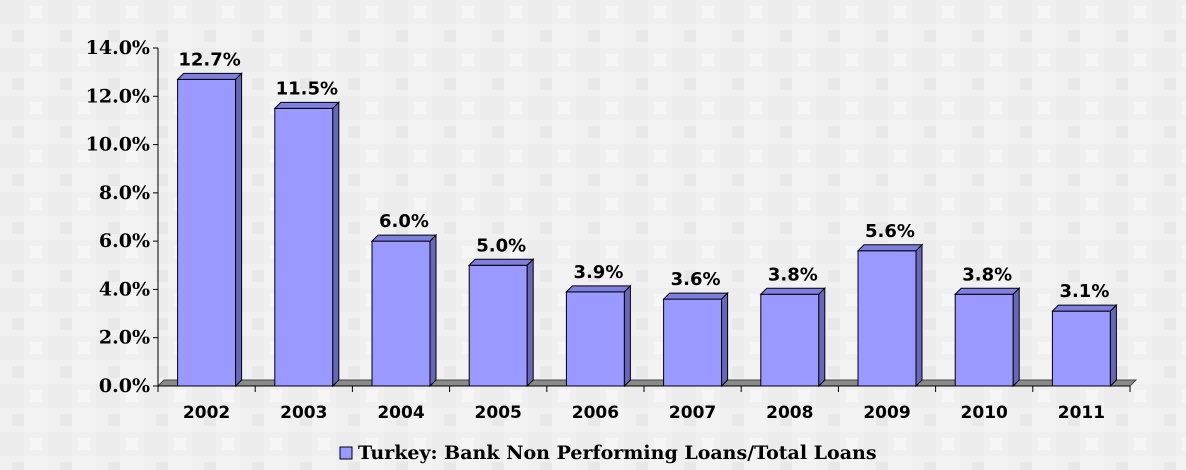 The height and width of the screenshot is (470, 1186). I want to click on data-label: 11.5%, so click(307, 88).